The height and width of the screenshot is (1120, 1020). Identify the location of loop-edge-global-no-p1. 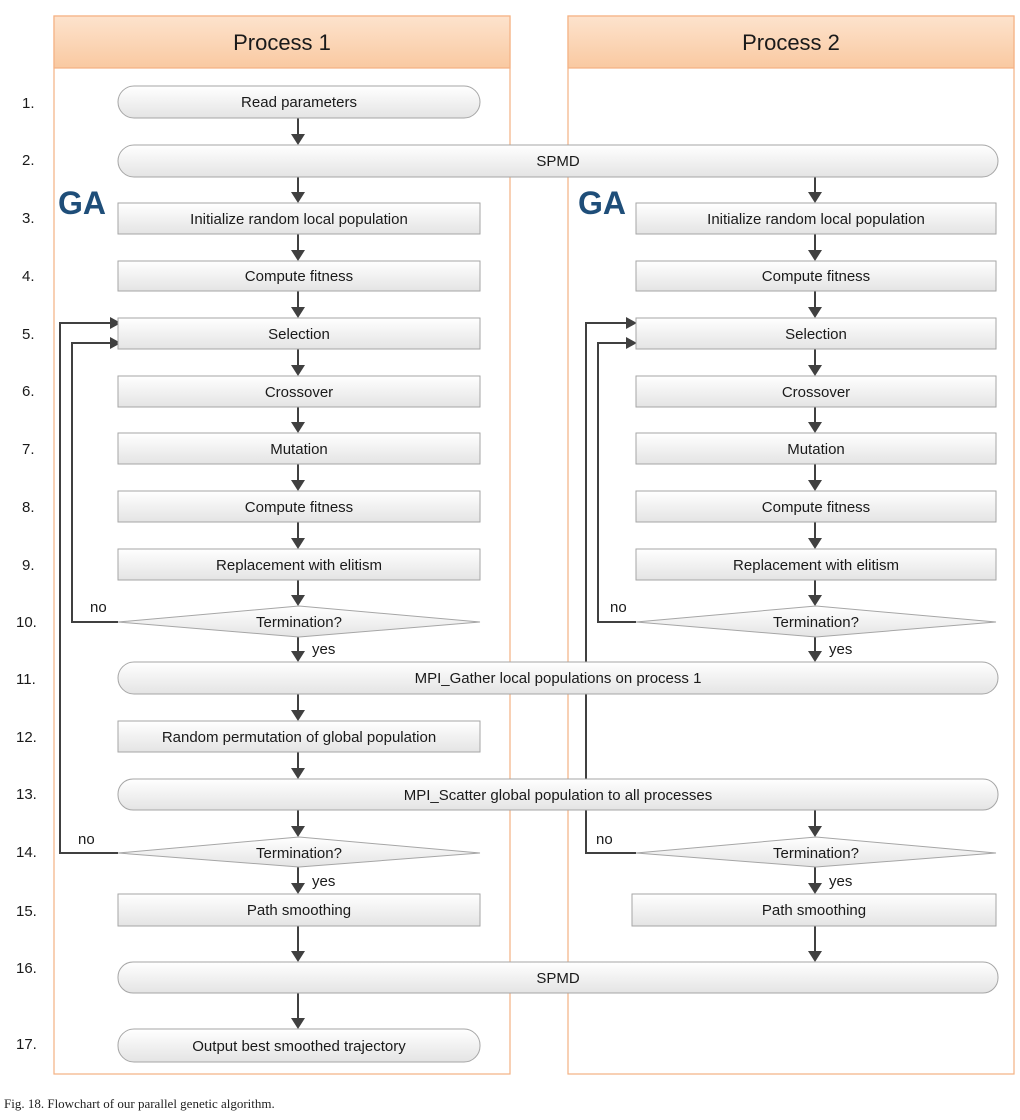
(88, 588).